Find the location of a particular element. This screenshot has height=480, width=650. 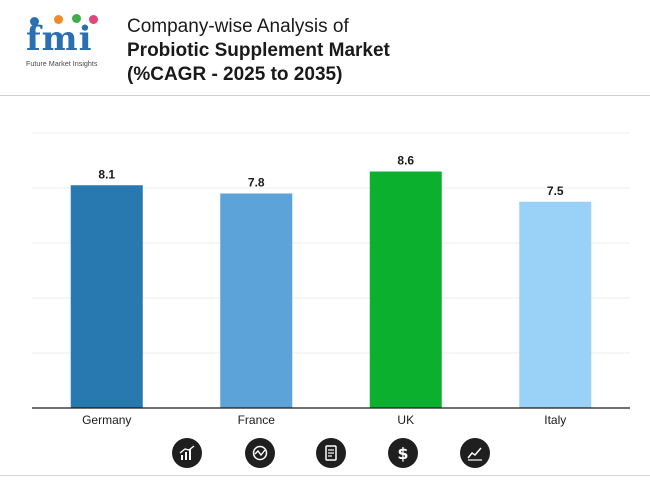

bar-uk is located at coordinates (405, 289).